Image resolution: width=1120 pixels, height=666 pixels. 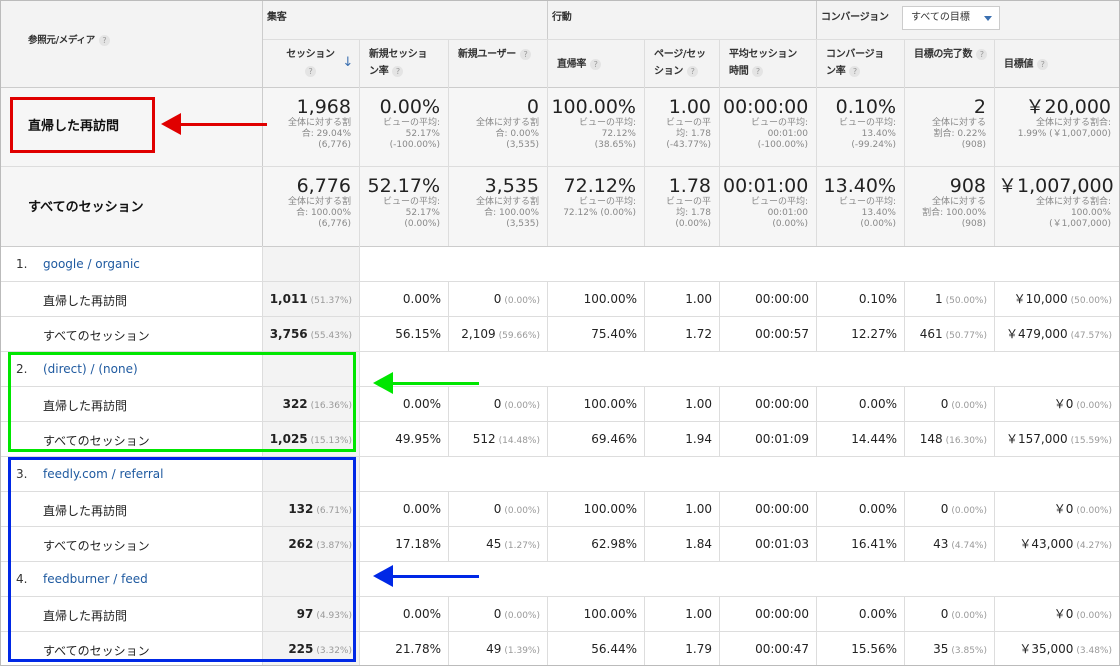 What do you see at coordinates (1037, 334) in the screenshot?
I see `cell-value: ￥479,000` at bounding box center [1037, 334].